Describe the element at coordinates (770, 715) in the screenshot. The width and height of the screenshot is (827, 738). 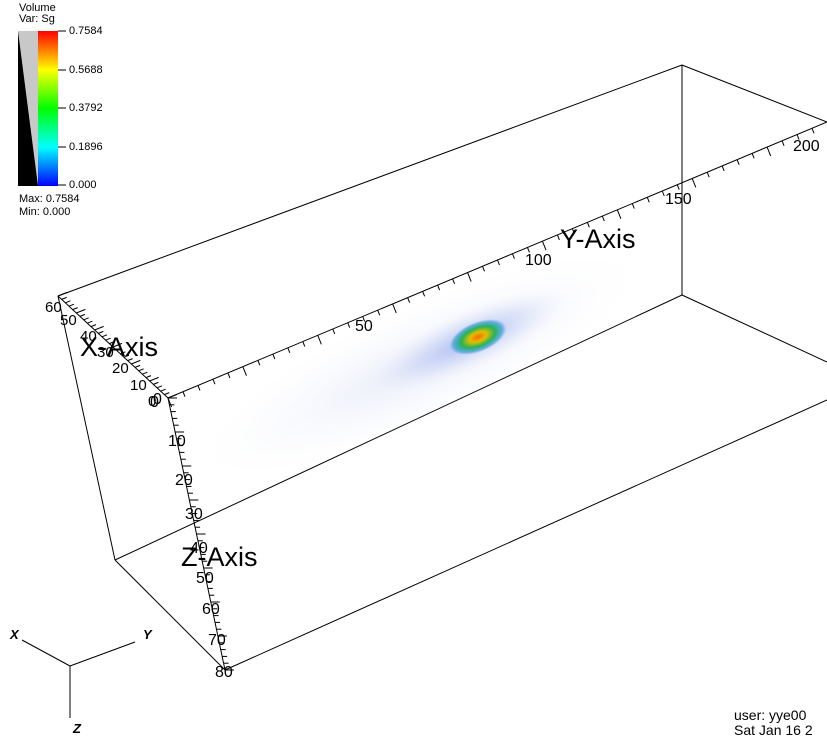
I see `footer-user: user: yye00` at that location.